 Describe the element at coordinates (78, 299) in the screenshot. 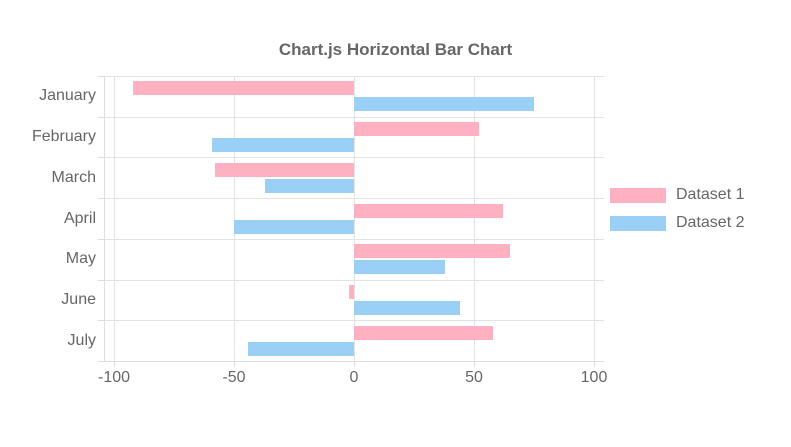

I see `y-axis-label-june: June` at that location.